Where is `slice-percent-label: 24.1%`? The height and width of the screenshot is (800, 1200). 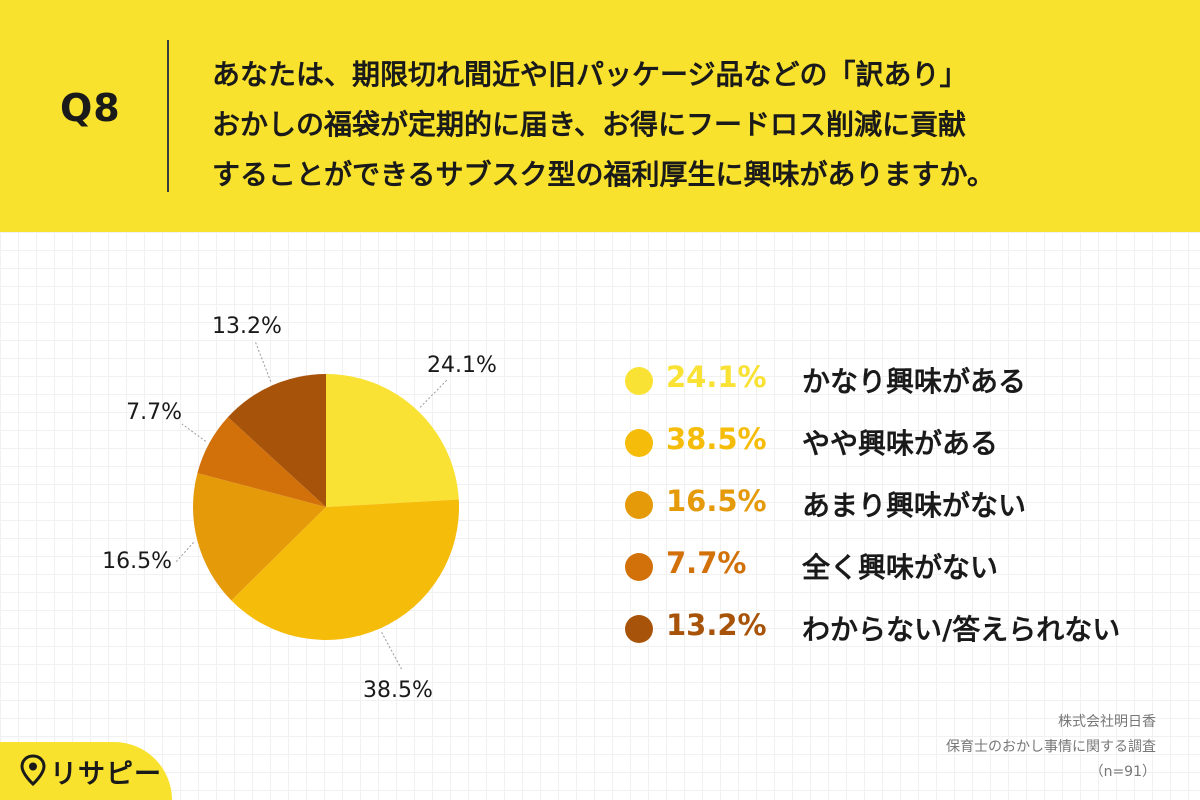
slice-percent-label: 24.1% is located at coordinates (462, 365).